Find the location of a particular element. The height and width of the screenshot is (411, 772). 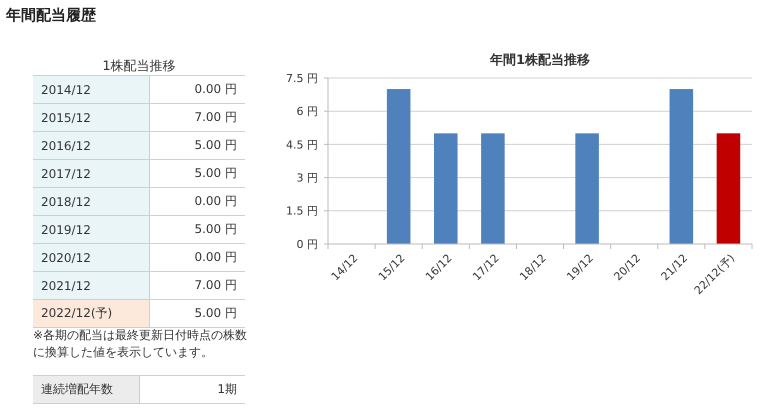

chart-title: 年間1株配当推移 is located at coordinates (539, 60).